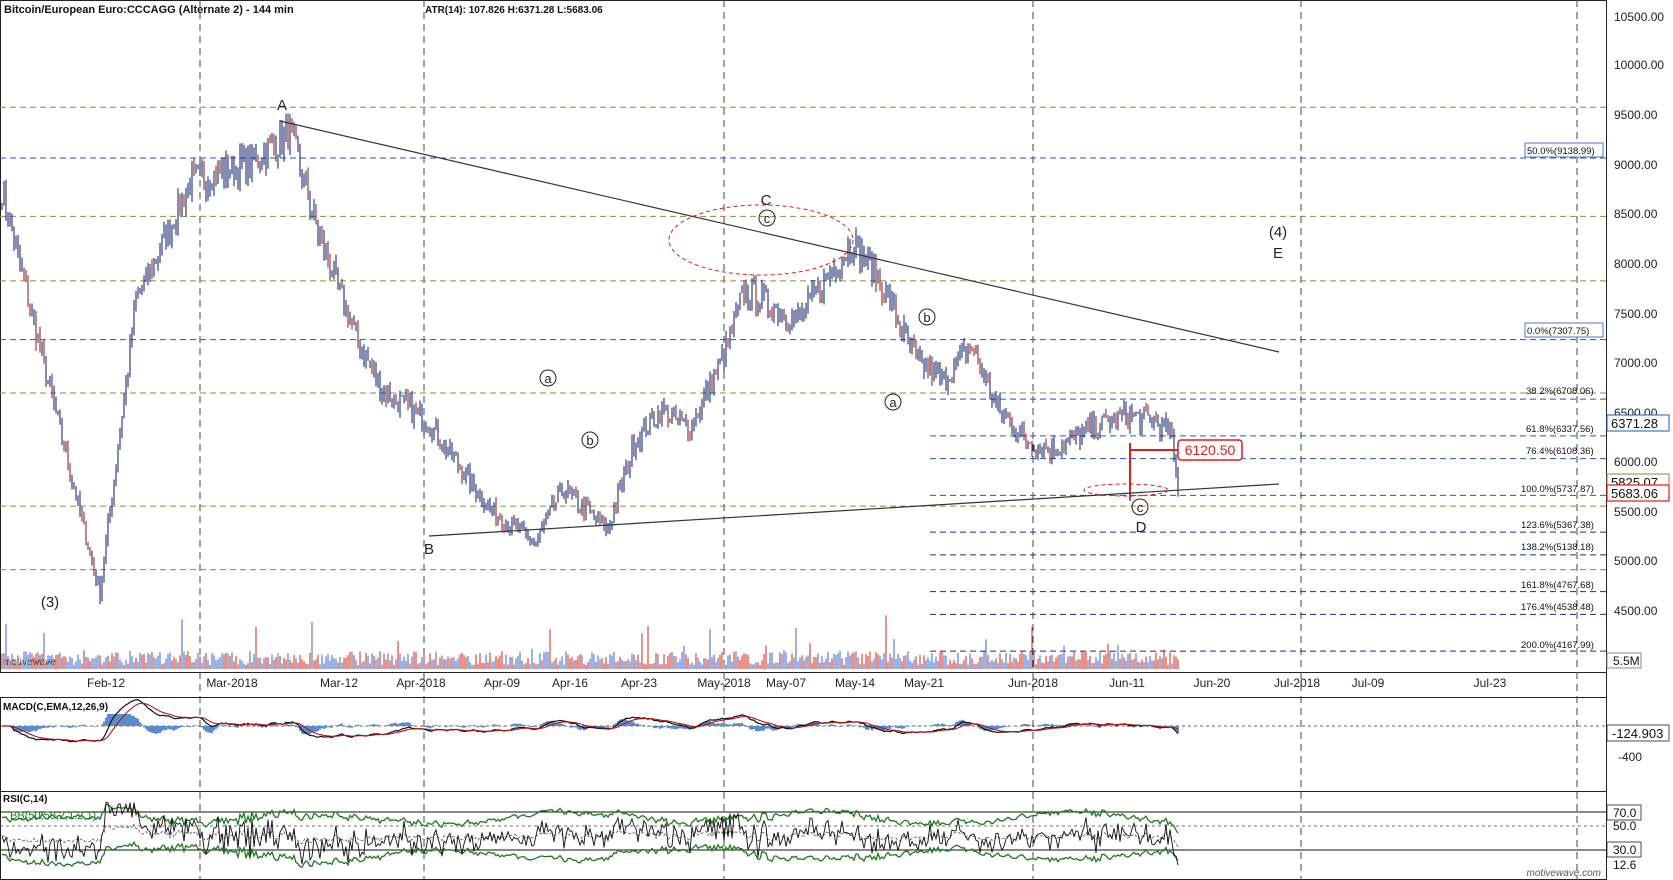 This screenshot has width=1673, height=880. I want to click on date-tick: Jul-23, so click(1490, 683).